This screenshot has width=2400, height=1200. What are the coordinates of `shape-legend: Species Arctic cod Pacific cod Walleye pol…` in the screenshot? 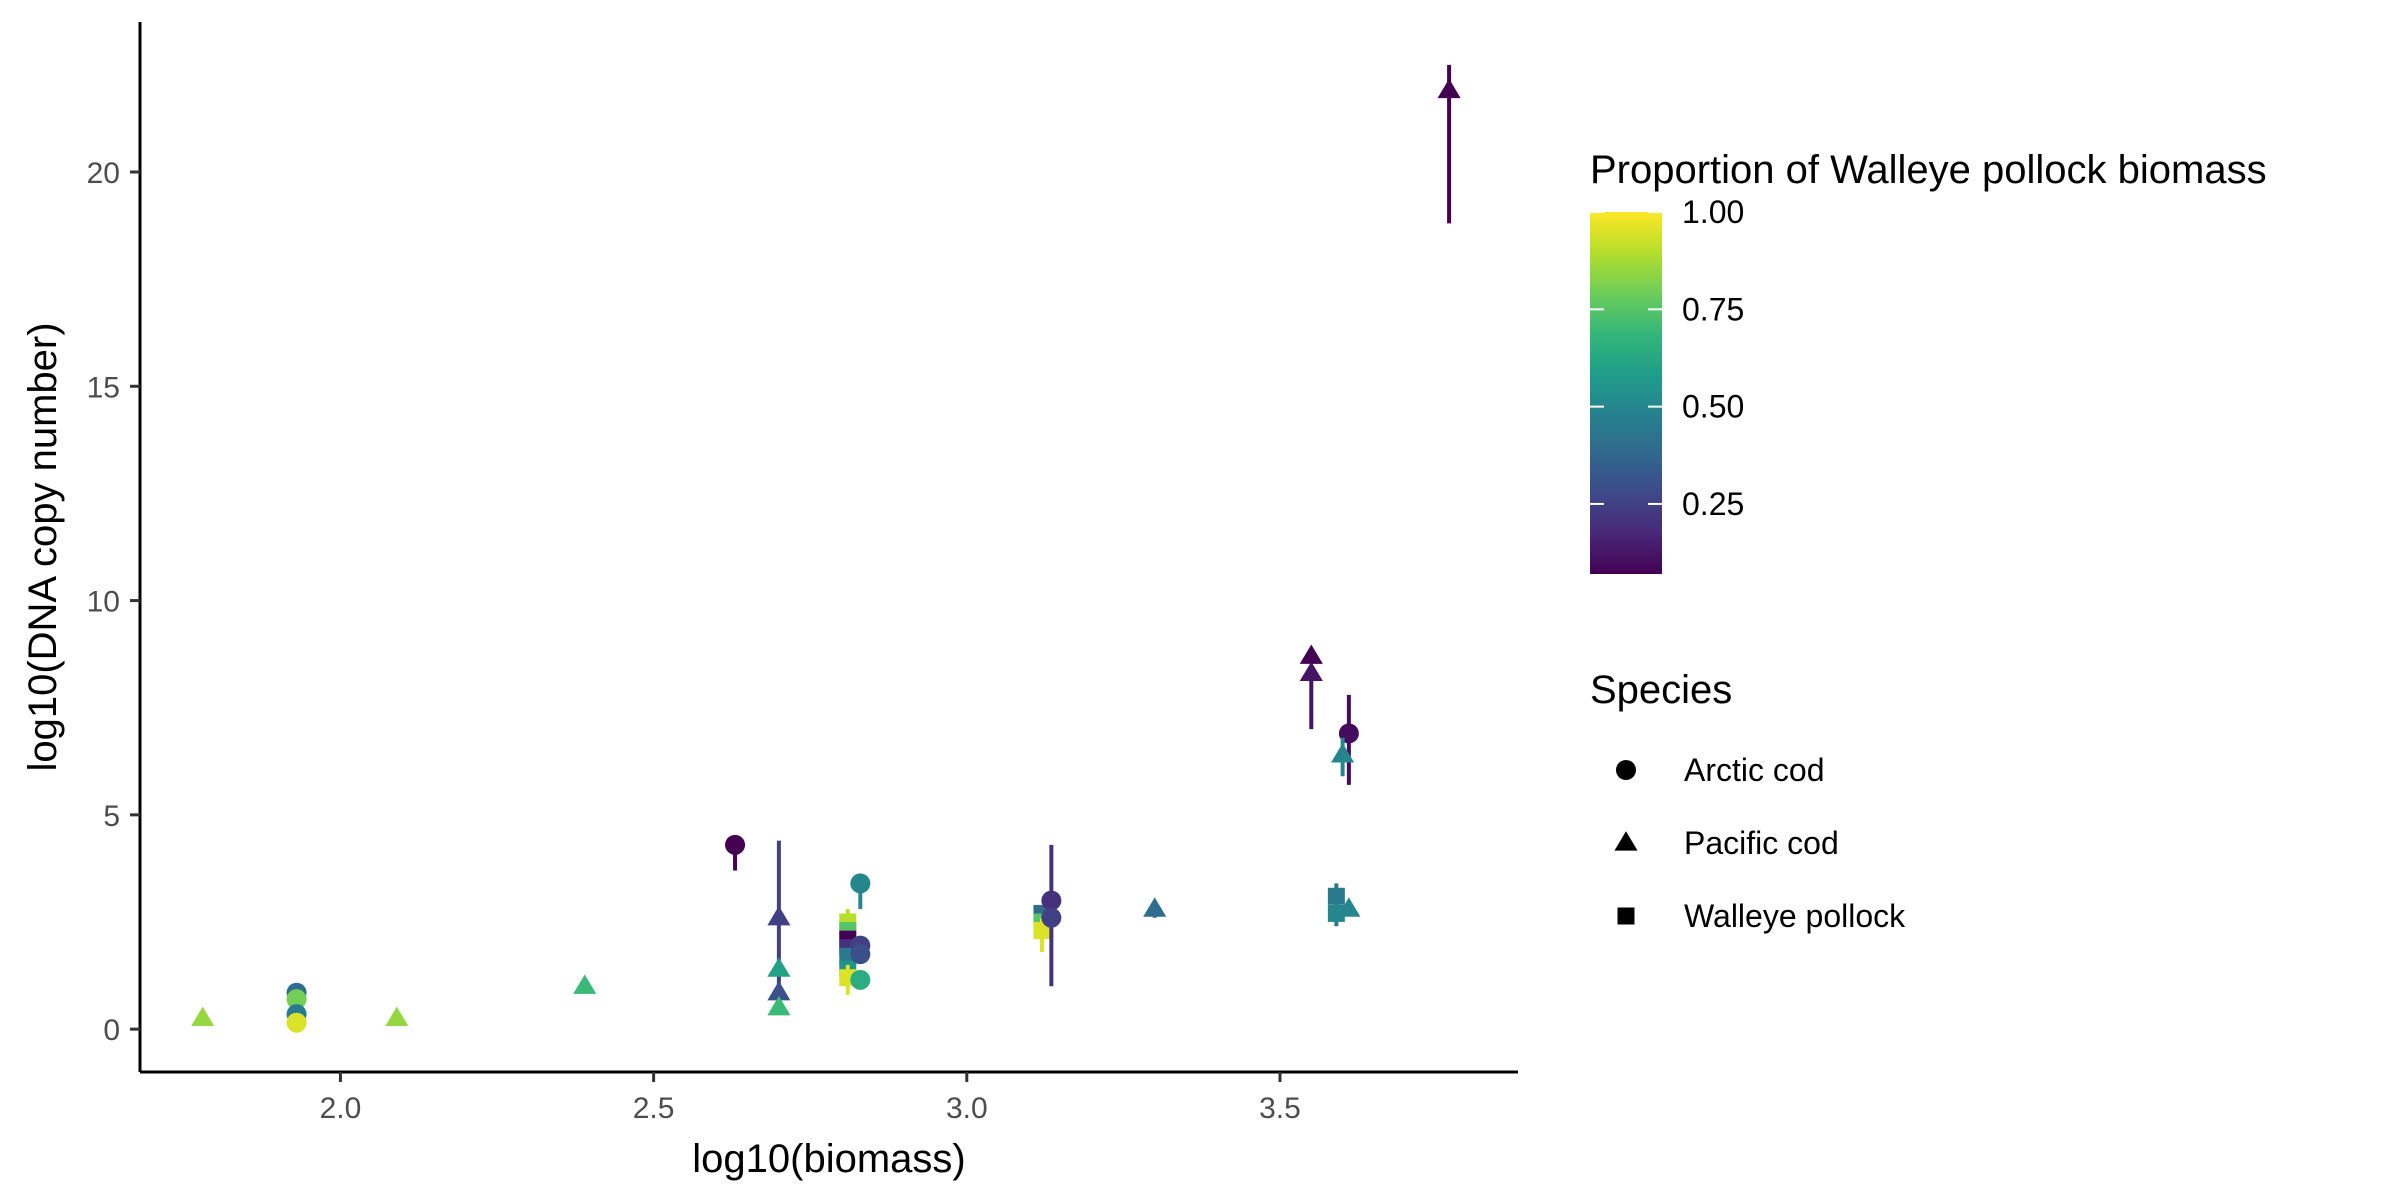 It's located at (1748, 801).